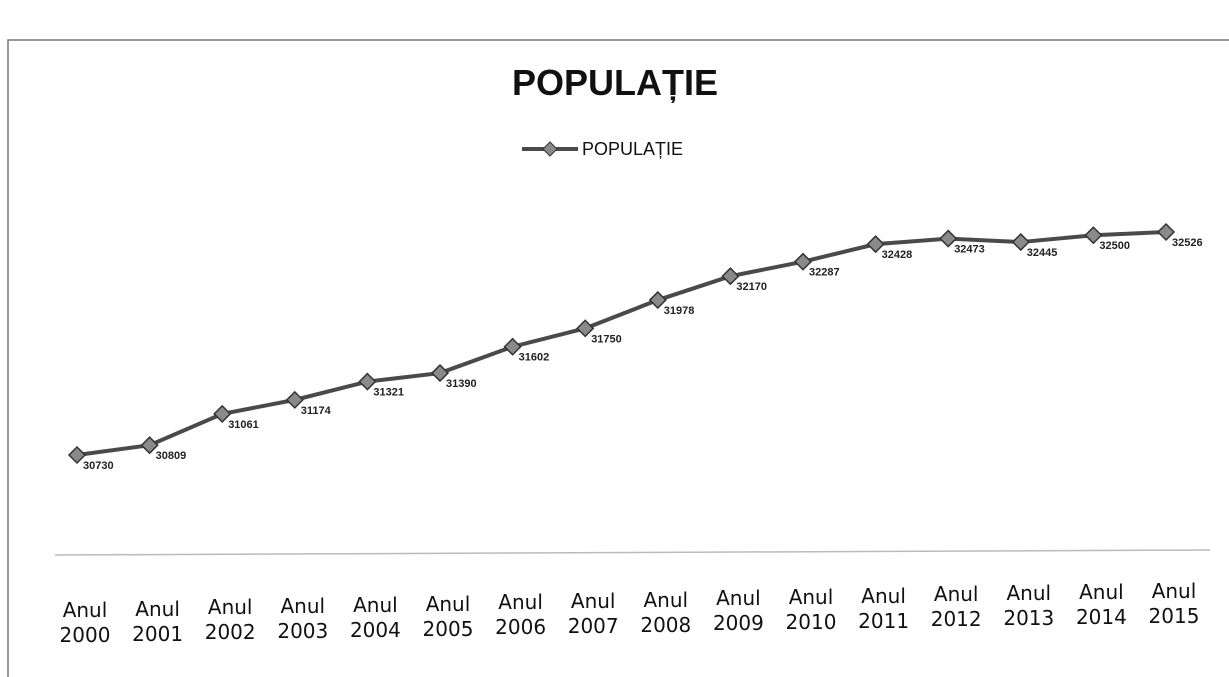 Image resolution: width=1229 pixels, height=677 pixels. I want to click on value-label: 32170, so click(751, 287).